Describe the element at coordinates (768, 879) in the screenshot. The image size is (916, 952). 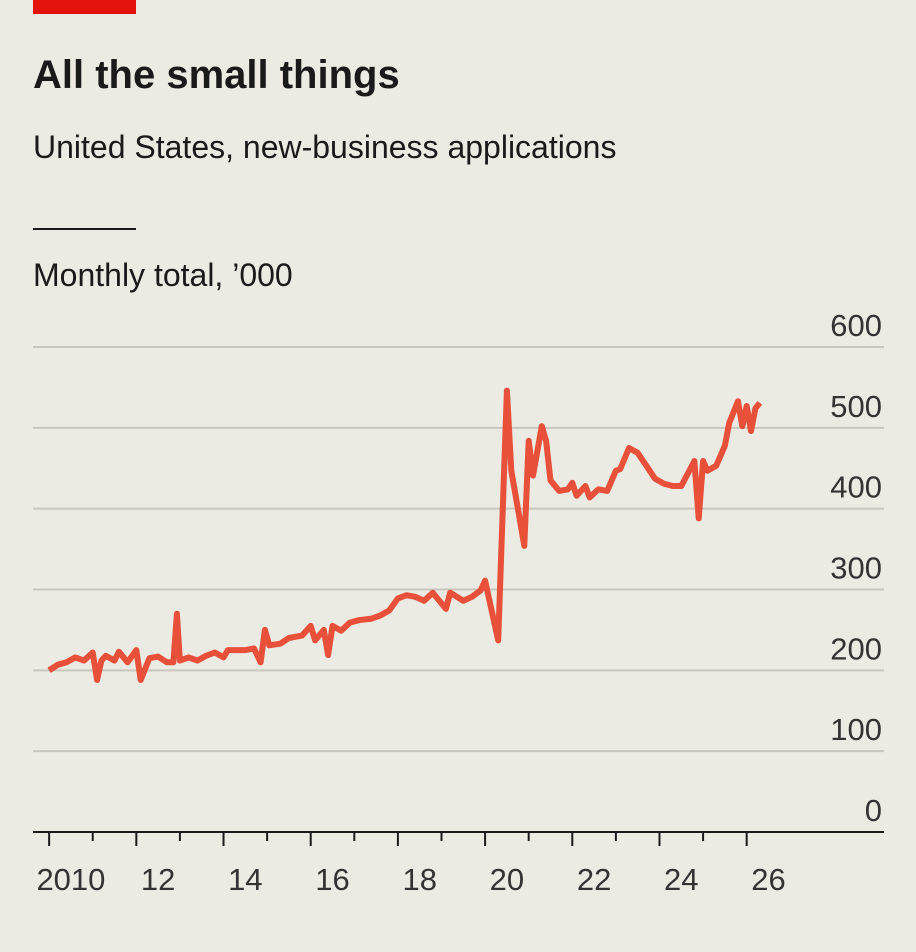
I see `x-tick-label: 26` at that location.